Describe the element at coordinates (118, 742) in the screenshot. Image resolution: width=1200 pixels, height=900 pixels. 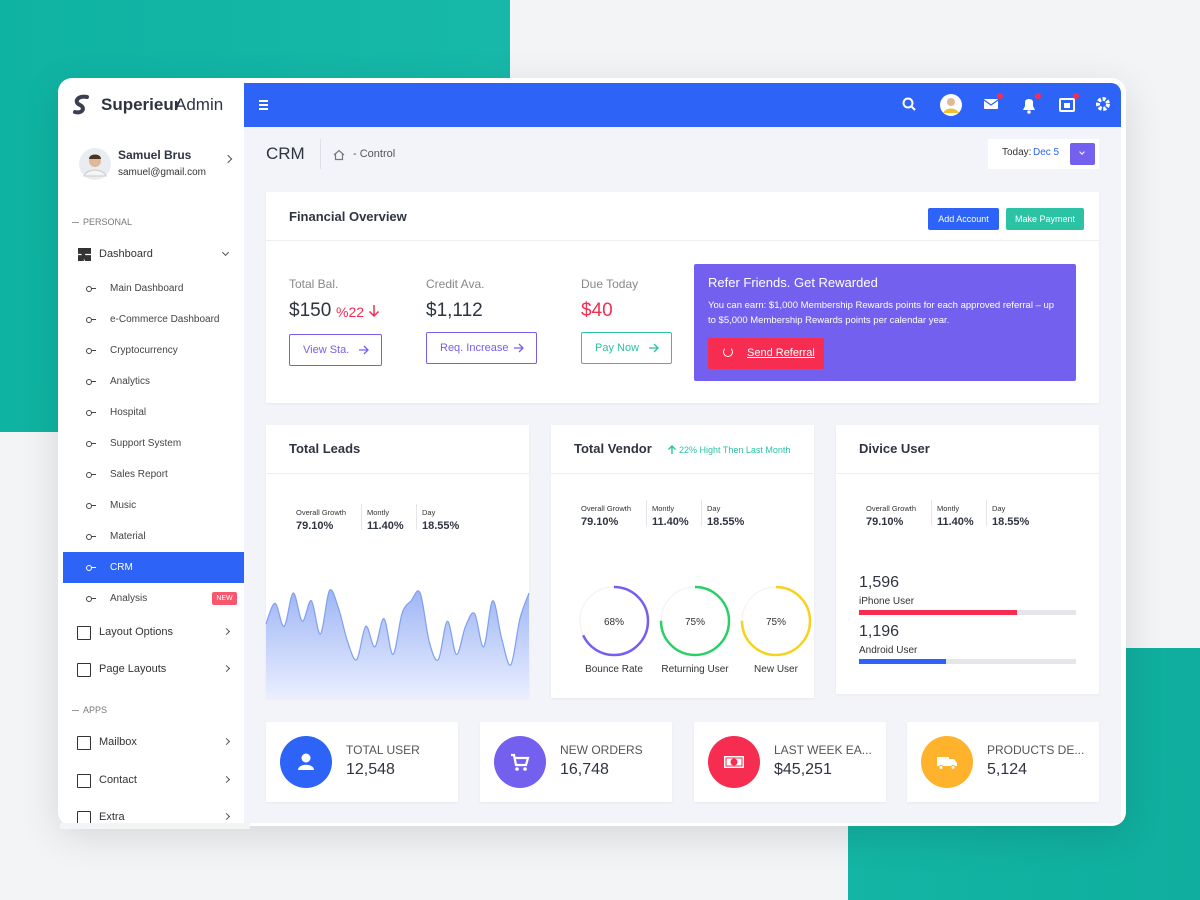
I see `menu-item: Mailbox` at that location.